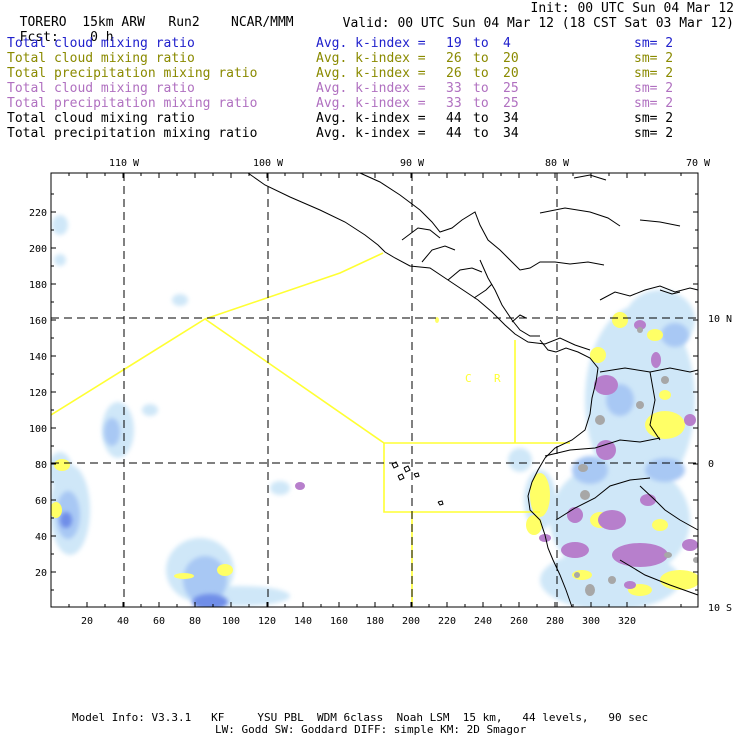 This screenshot has height=740, width=740. I want to click on region-label-c: C, so click(468, 378).